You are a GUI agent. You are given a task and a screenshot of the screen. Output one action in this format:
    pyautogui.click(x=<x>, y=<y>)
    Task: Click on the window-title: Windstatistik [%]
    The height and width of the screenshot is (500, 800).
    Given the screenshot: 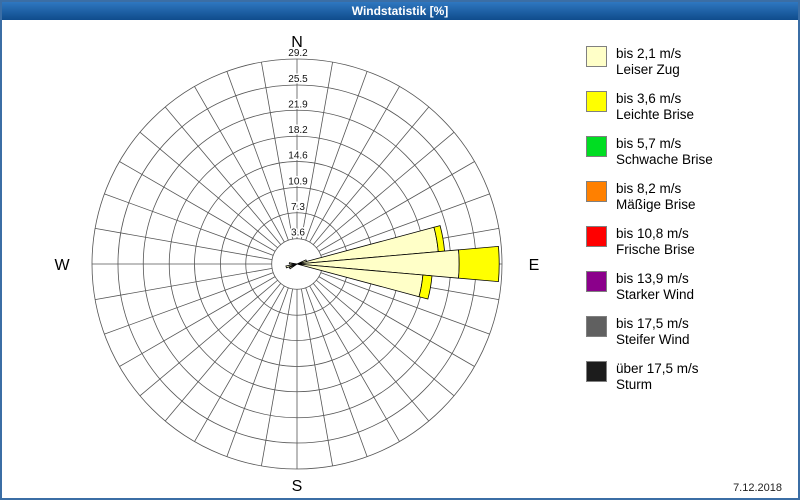 What is the action you would take?
    pyautogui.click(x=400, y=11)
    